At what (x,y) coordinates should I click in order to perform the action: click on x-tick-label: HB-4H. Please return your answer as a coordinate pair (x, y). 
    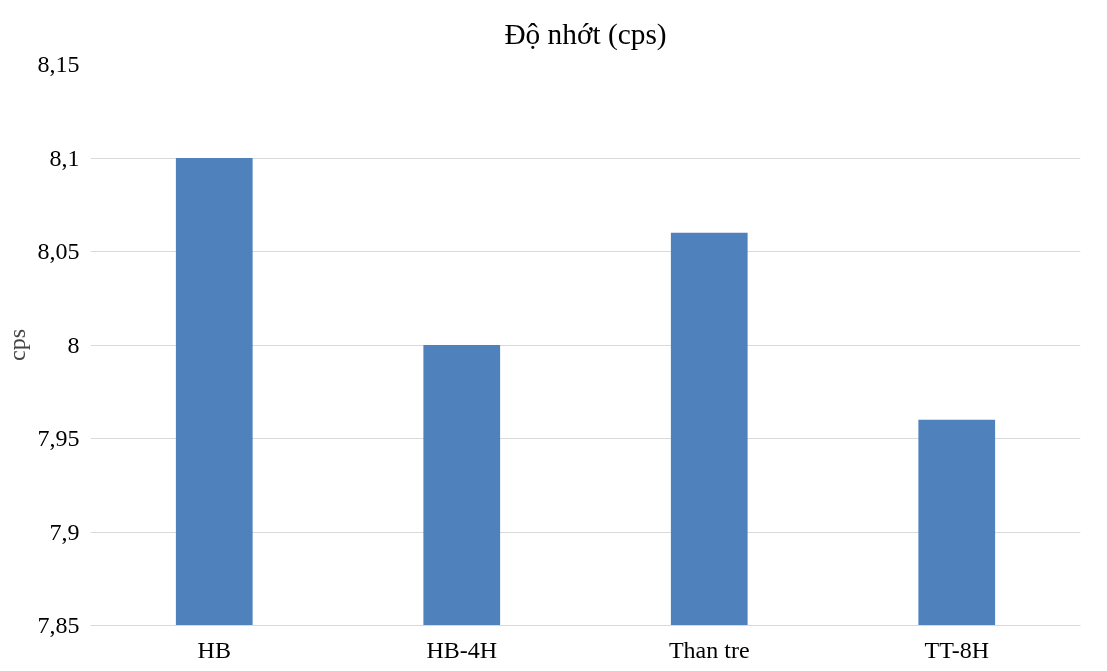
    Looking at the image, I should click on (462, 649).